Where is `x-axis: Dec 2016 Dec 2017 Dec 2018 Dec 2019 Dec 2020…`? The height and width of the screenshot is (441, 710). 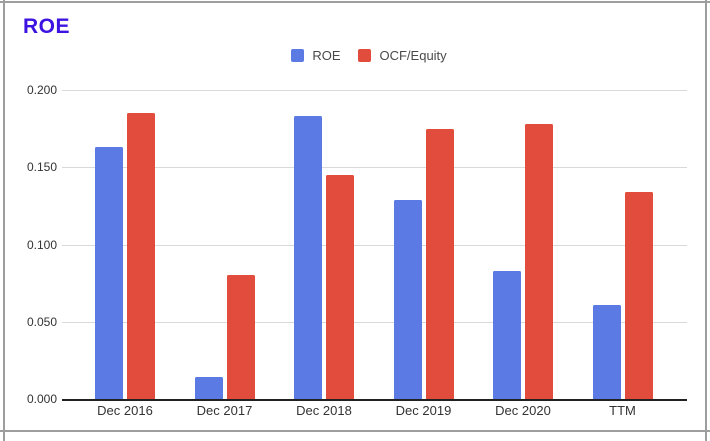
x-axis: Dec 2016 Dec 2017 Dec 2018 Dec 2019 Dec 2020… is located at coordinates (374, 413).